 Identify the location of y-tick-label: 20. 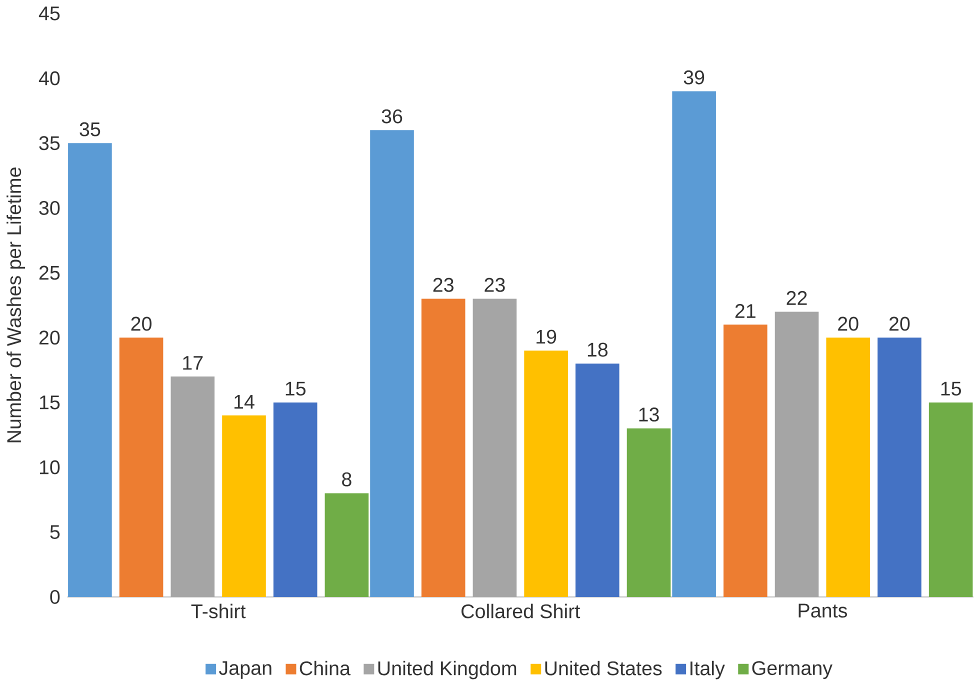
(49, 337).